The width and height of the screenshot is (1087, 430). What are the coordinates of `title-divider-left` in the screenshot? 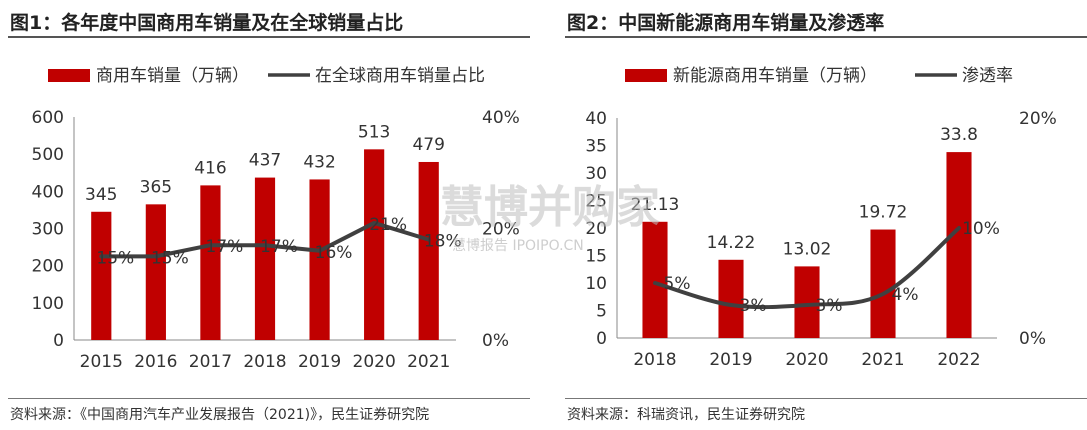 It's located at (269, 37).